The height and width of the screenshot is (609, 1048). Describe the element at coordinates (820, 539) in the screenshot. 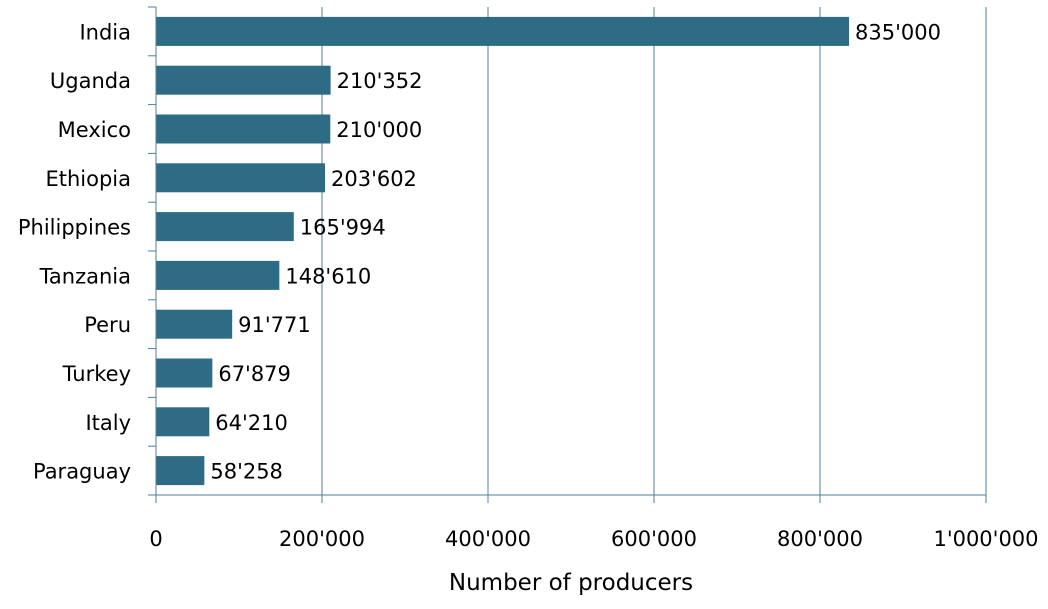

I see `x-tick-label: 800'000` at that location.